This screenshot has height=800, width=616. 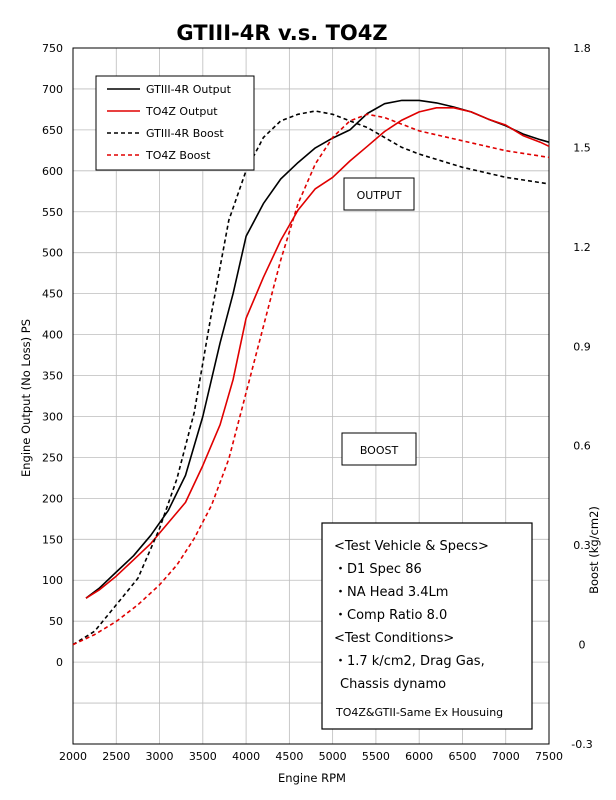 What do you see at coordinates (333, 756) in the screenshot?
I see `x-tick-label: 5000` at bounding box center [333, 756].